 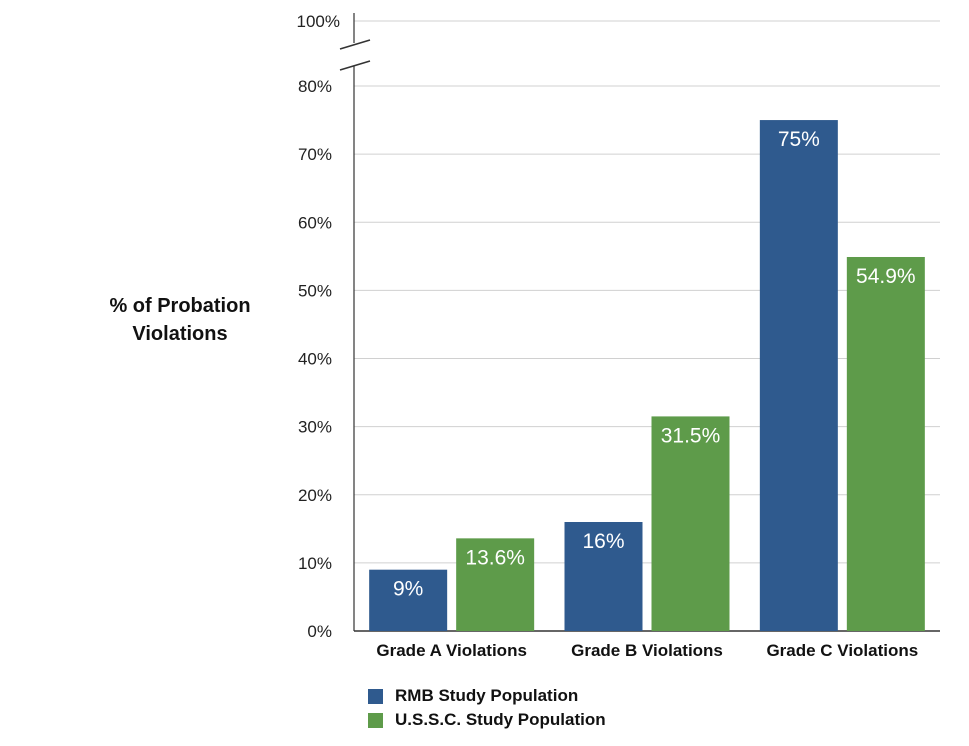 What do you see at coordinates (495, 557) in the screenshot?
I see `bar-data-label: 13.6%` at bounding box center [495, 557].